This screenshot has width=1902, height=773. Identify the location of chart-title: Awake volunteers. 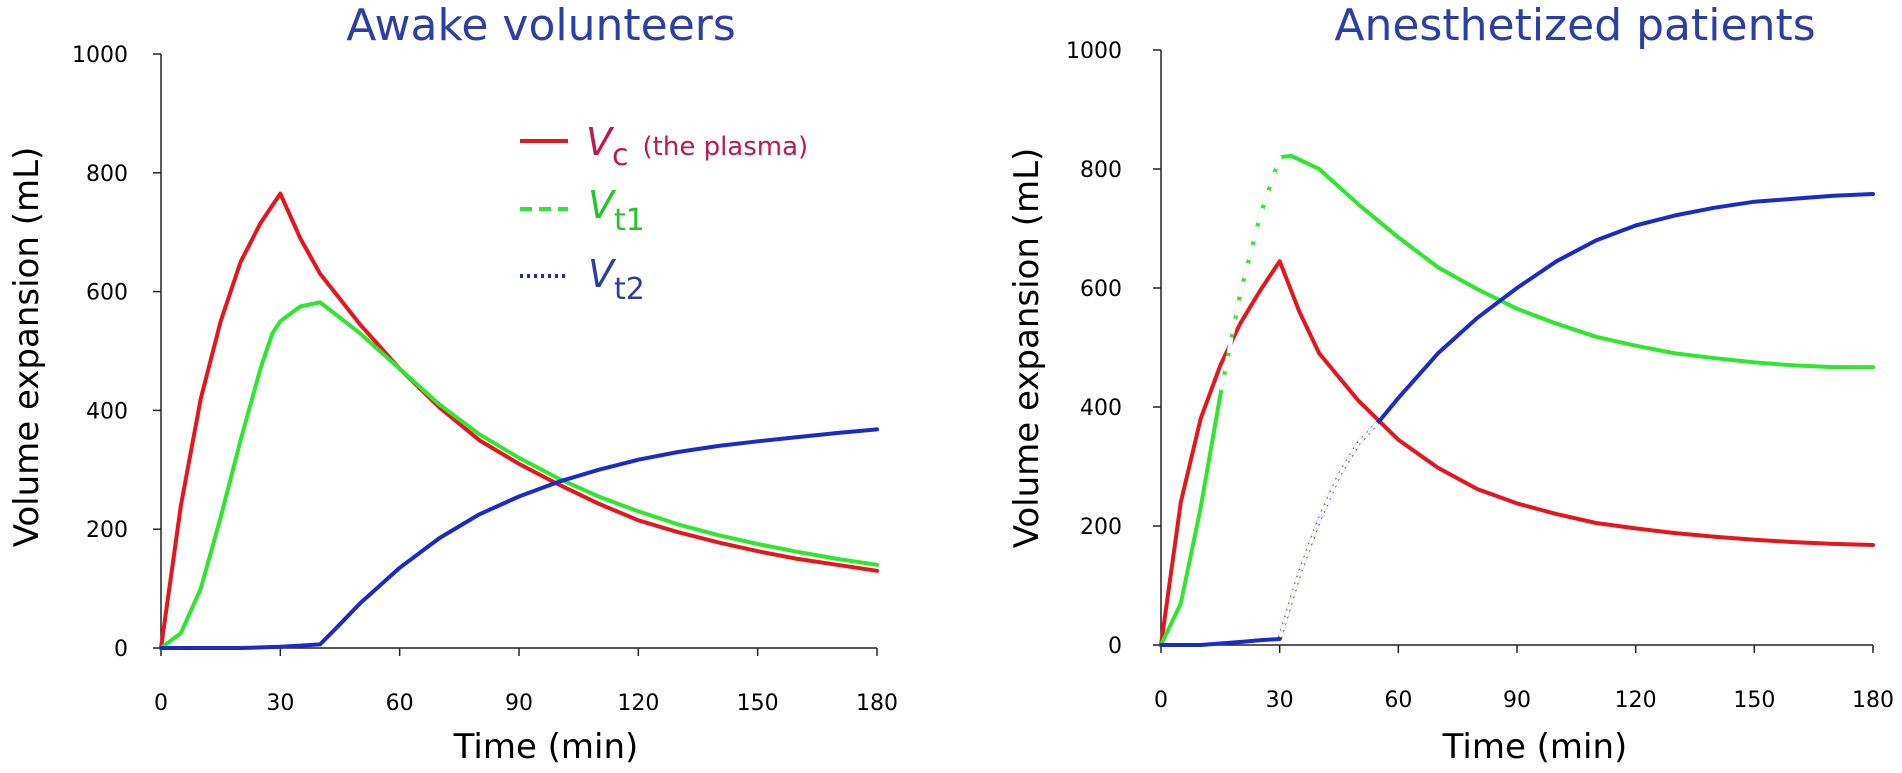
(541, 25).